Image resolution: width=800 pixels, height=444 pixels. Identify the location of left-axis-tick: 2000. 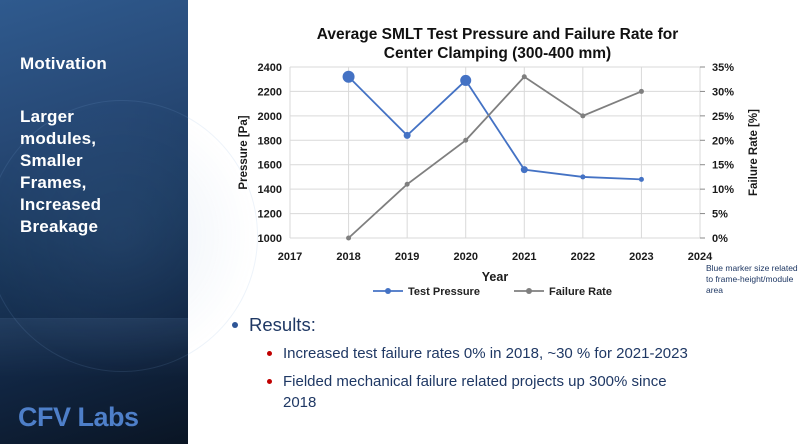
(270, 117).